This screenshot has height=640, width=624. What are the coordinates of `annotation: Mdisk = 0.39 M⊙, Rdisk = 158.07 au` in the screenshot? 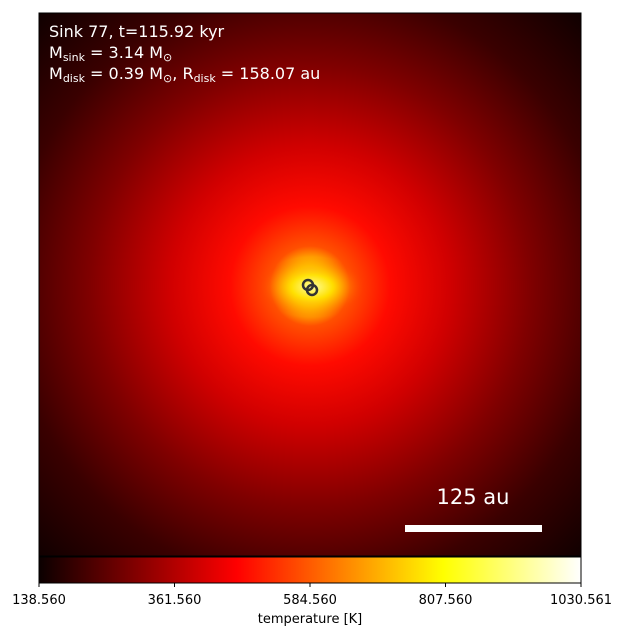 It's located at (184, 74).